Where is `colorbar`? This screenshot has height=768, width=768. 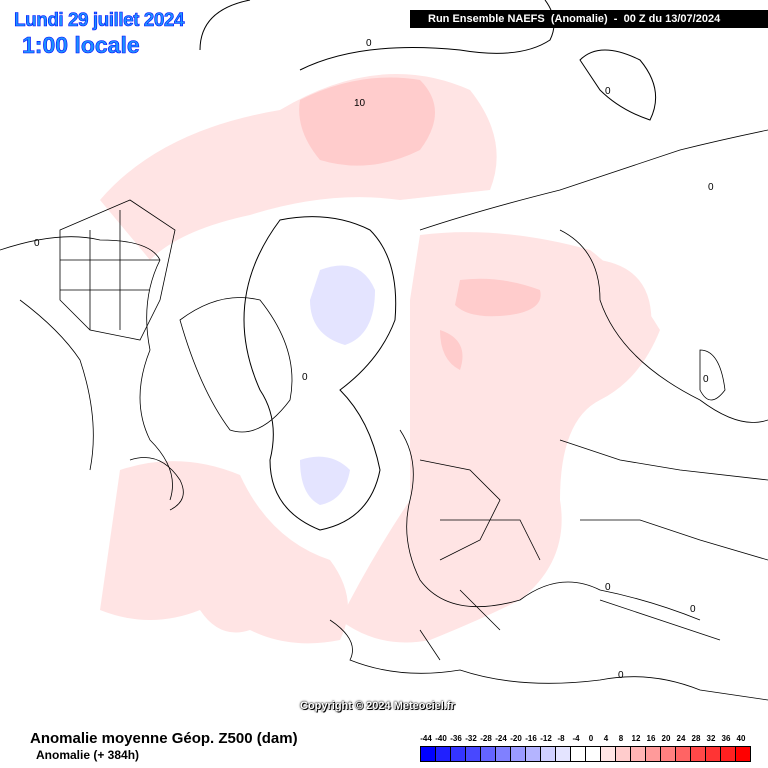
colorbar is located at coordinates (585, 754).